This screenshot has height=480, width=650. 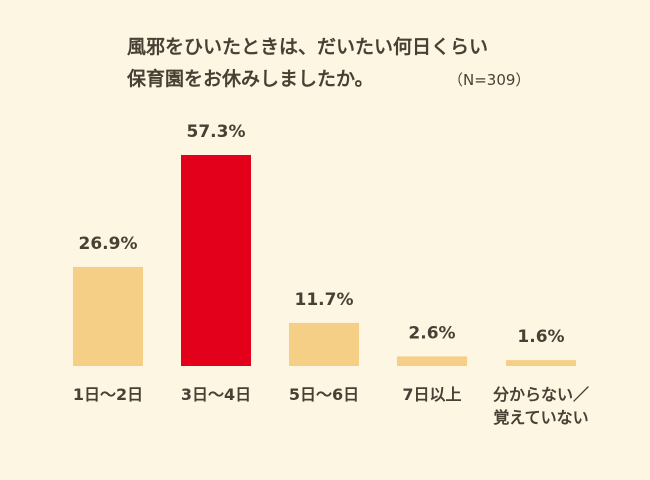 What do you see at coordinates (216, 132) in the screenshot?
I see `value-label-2: 57.3%` at bounding box center [216, 132].